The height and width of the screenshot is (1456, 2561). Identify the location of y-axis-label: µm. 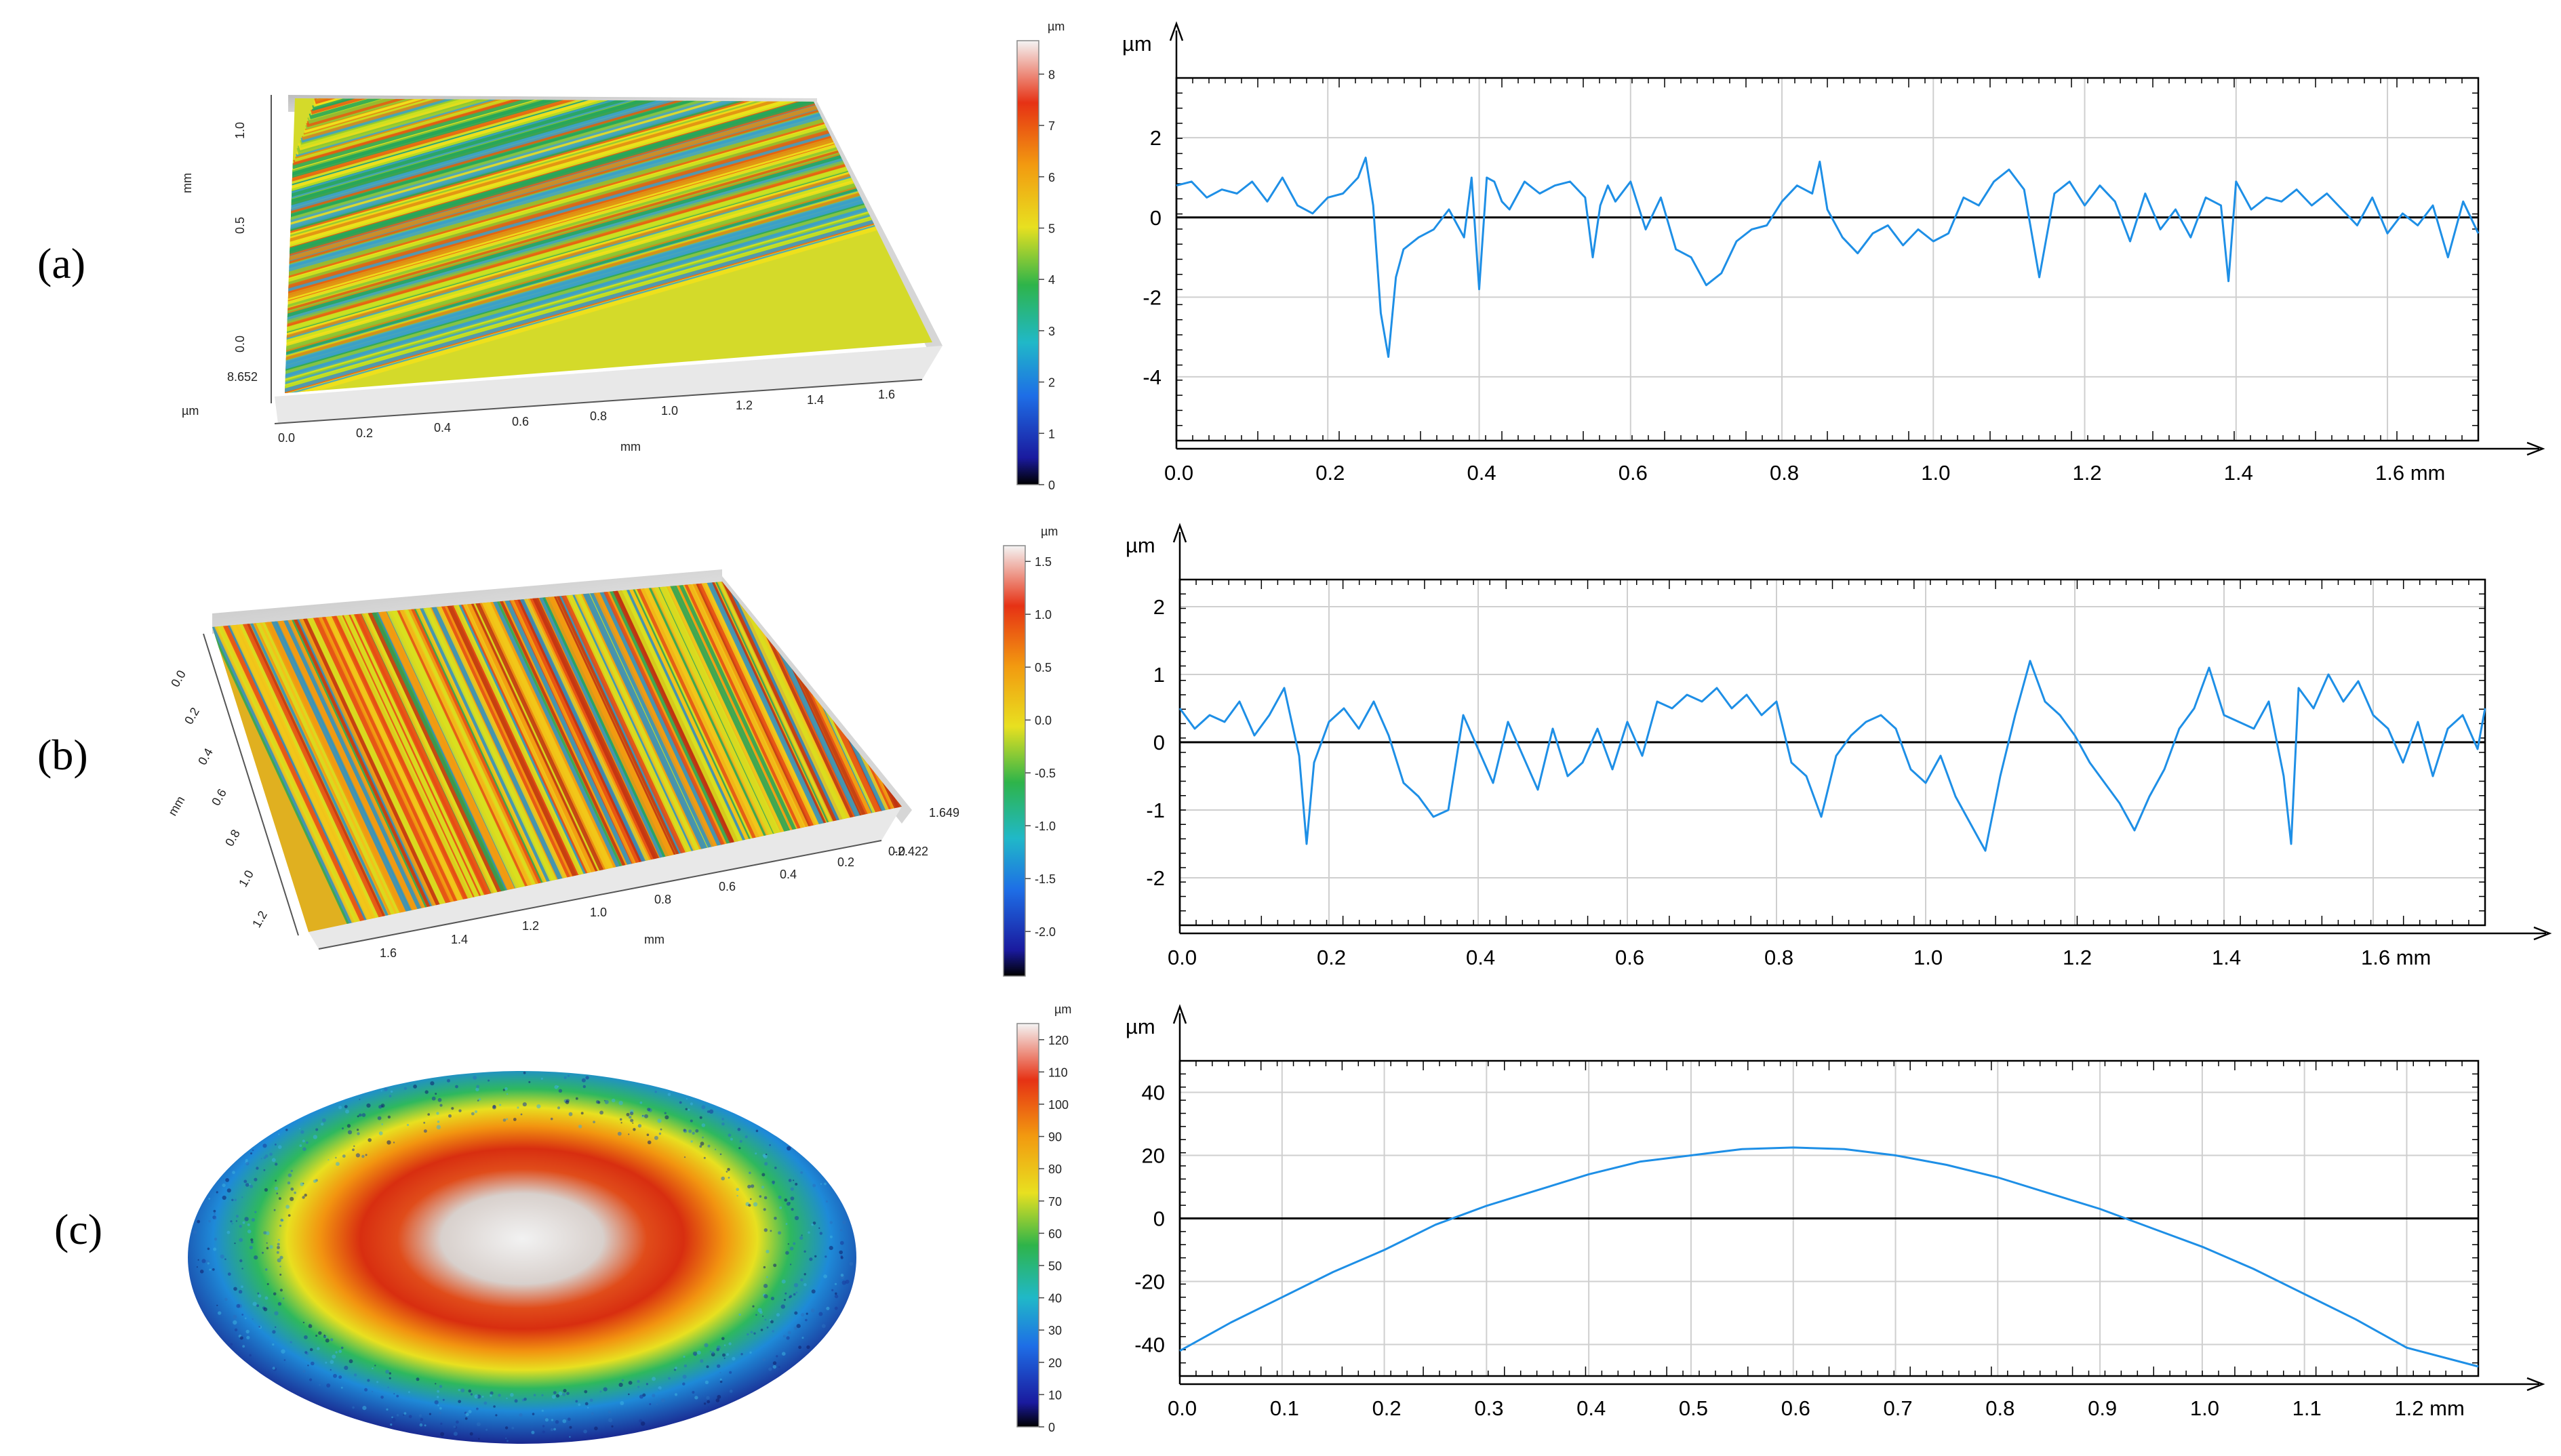
(1137, 44).